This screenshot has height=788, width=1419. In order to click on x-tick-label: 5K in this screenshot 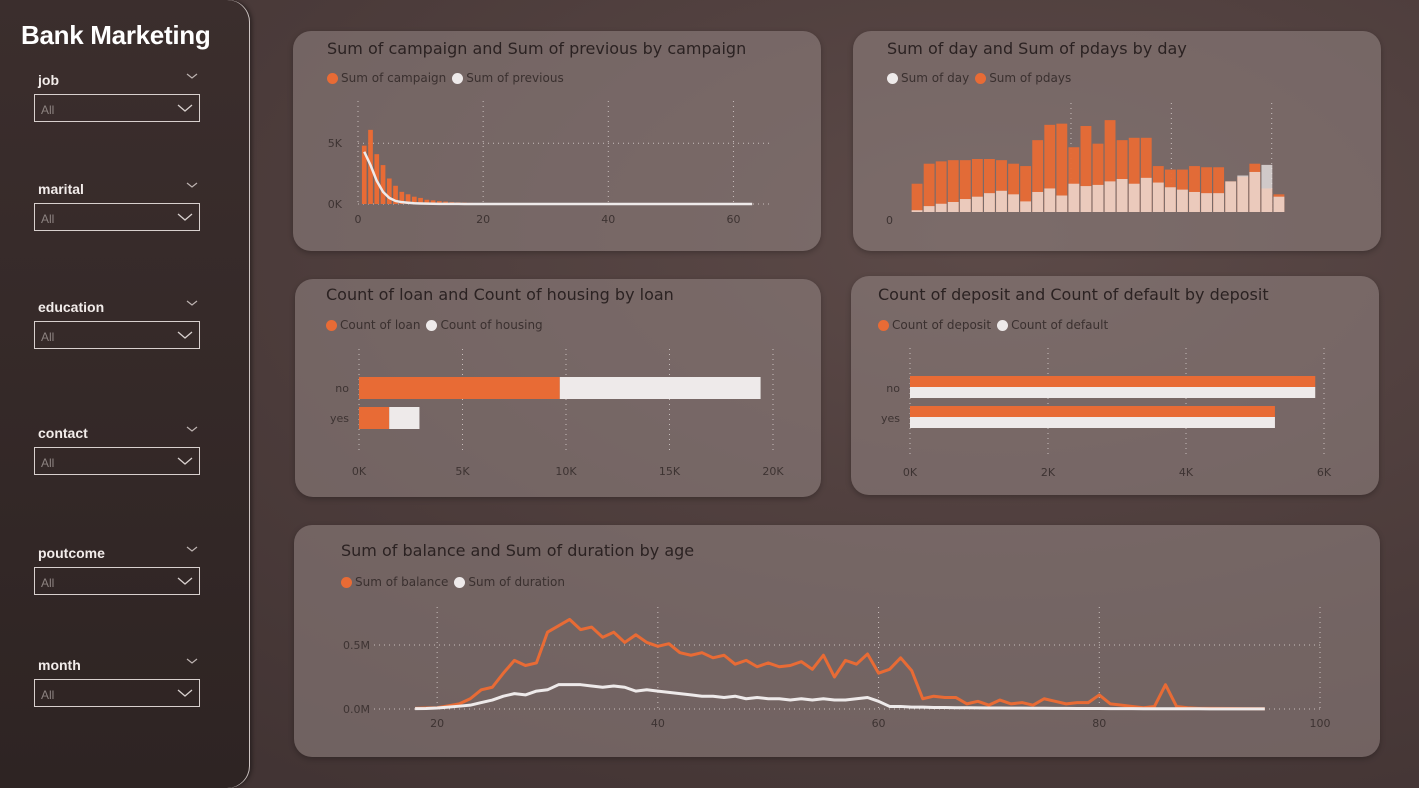, I will do `click(462, 471)`.